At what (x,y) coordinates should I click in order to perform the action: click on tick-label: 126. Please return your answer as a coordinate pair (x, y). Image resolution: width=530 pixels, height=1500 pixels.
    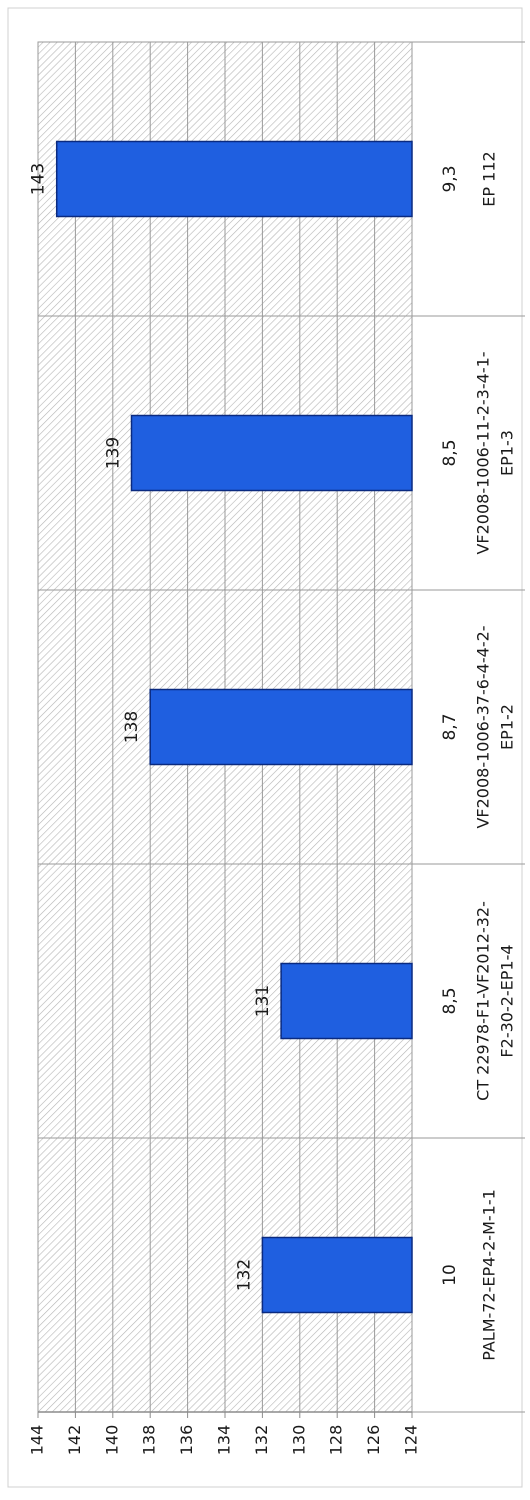
    Looking at the image, I should click on (373, 1440).